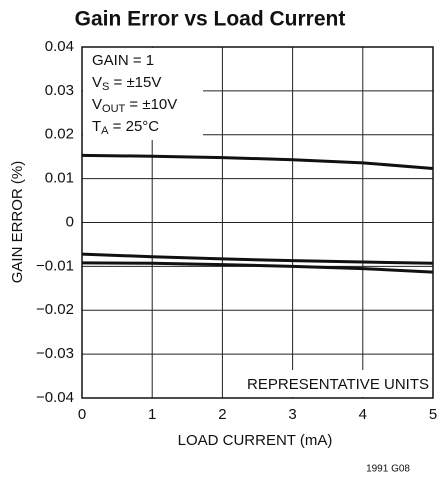 Image resolution: width=445 pixels, height=481 pixels. What do you see at coordinates (433, 414) in the screenshot?
I see `x-tick-label: 5` at bounding box center [433, 414].